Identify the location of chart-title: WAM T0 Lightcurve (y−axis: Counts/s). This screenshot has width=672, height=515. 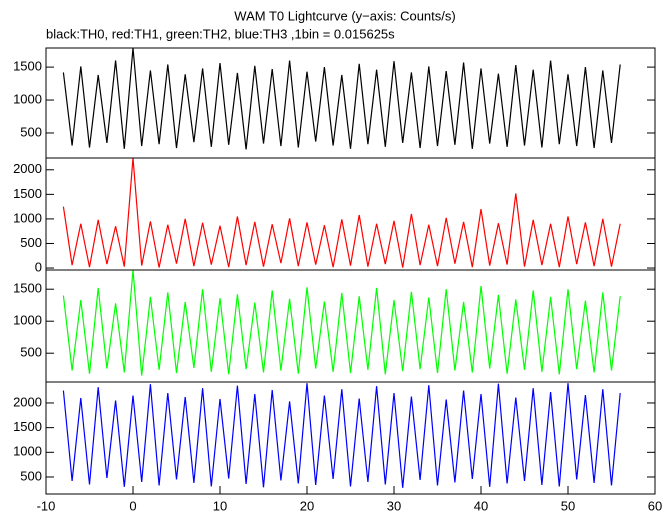
(344, 15).